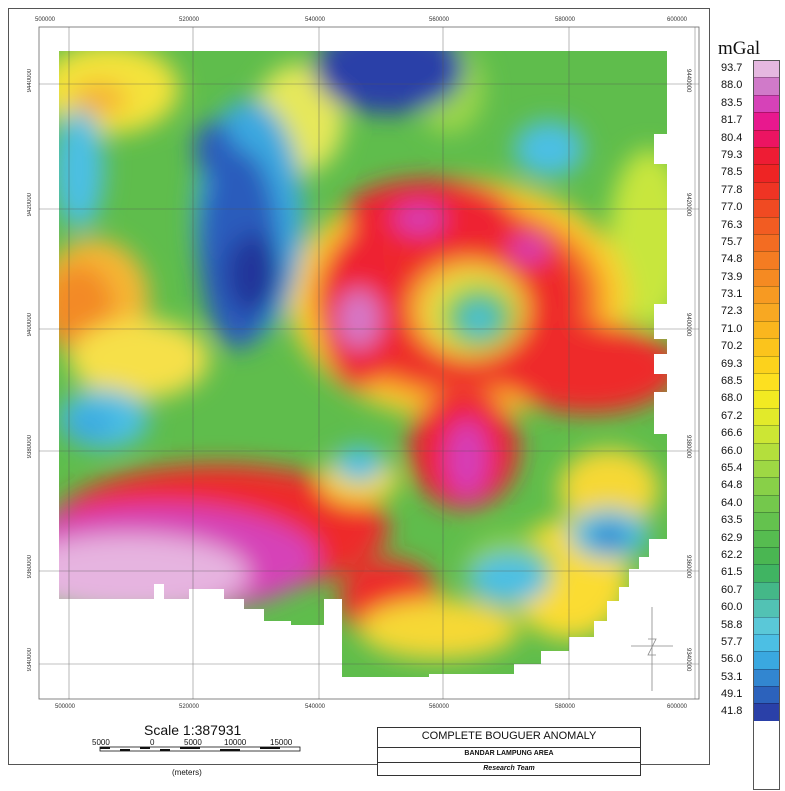 The height and width of the screenshot is (791, 785). I want to click on legend-value: 83.5, so click(732, 102).